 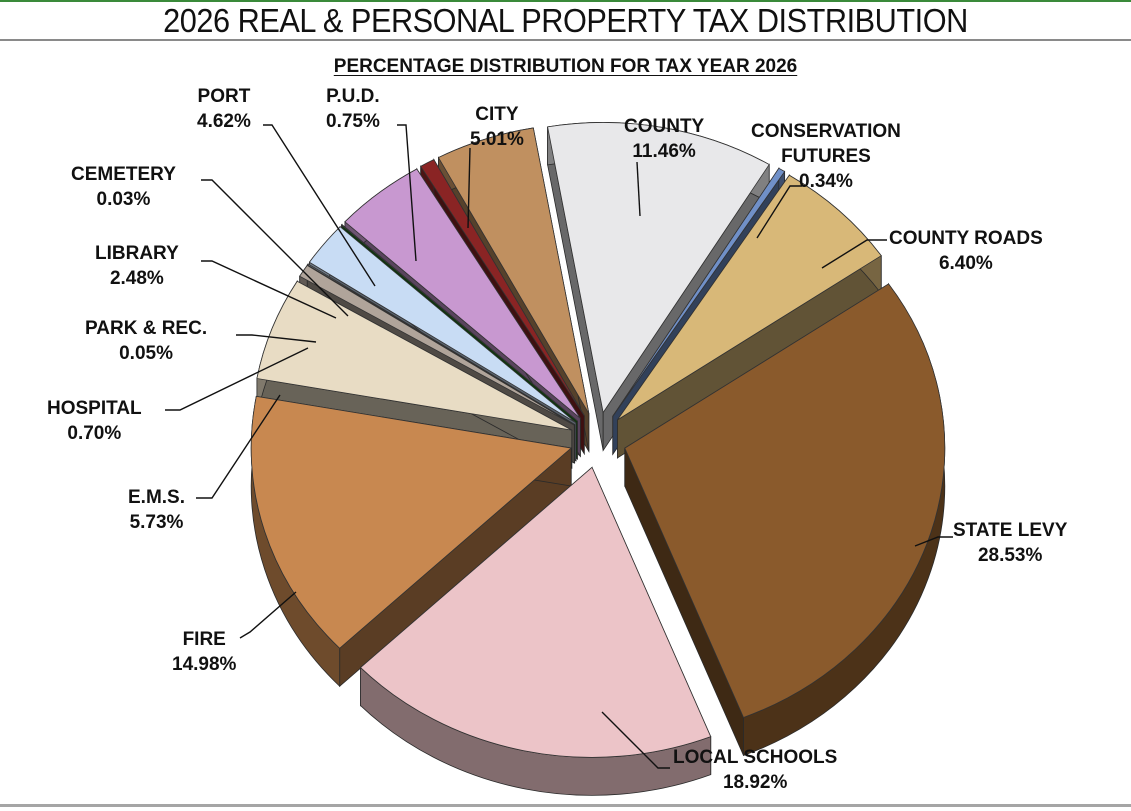 I want to click on label-ems: E.M.S. 5.73%, so click(x=157, y=510).